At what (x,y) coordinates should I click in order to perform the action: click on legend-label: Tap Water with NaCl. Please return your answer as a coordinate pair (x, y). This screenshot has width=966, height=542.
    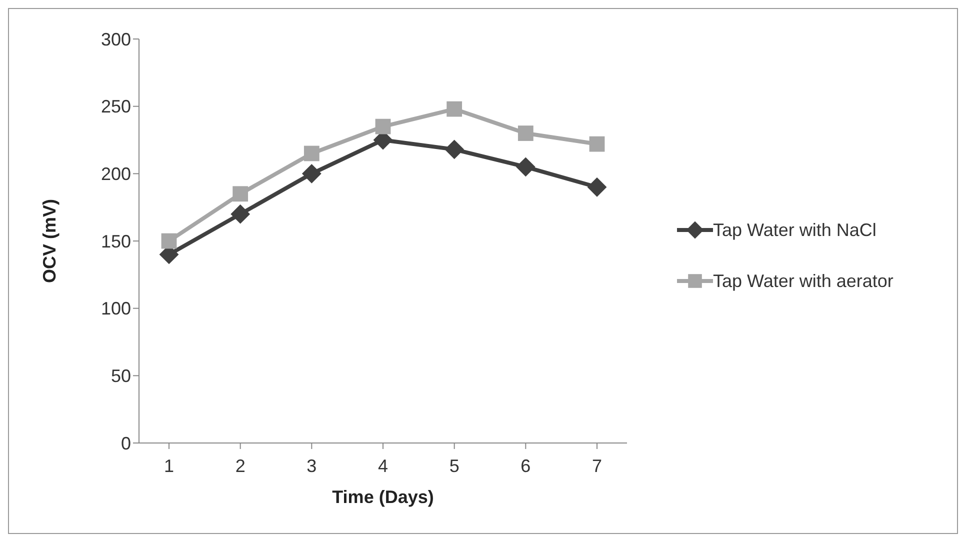
    Looking at the image, I should click on (795, 230).